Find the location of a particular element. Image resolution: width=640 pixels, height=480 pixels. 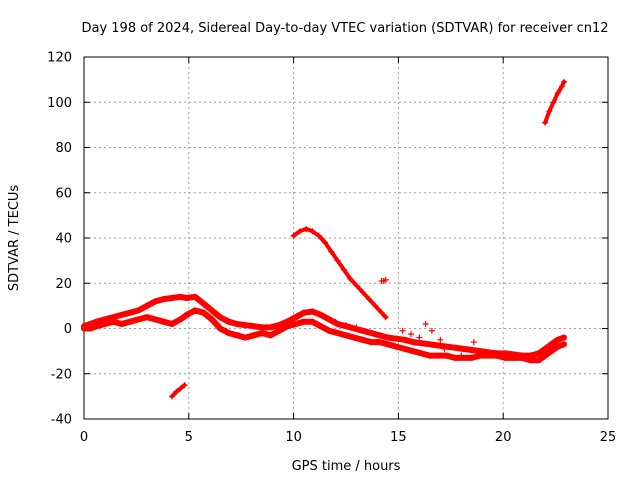

data-arc is located at coordinates (178, 391).